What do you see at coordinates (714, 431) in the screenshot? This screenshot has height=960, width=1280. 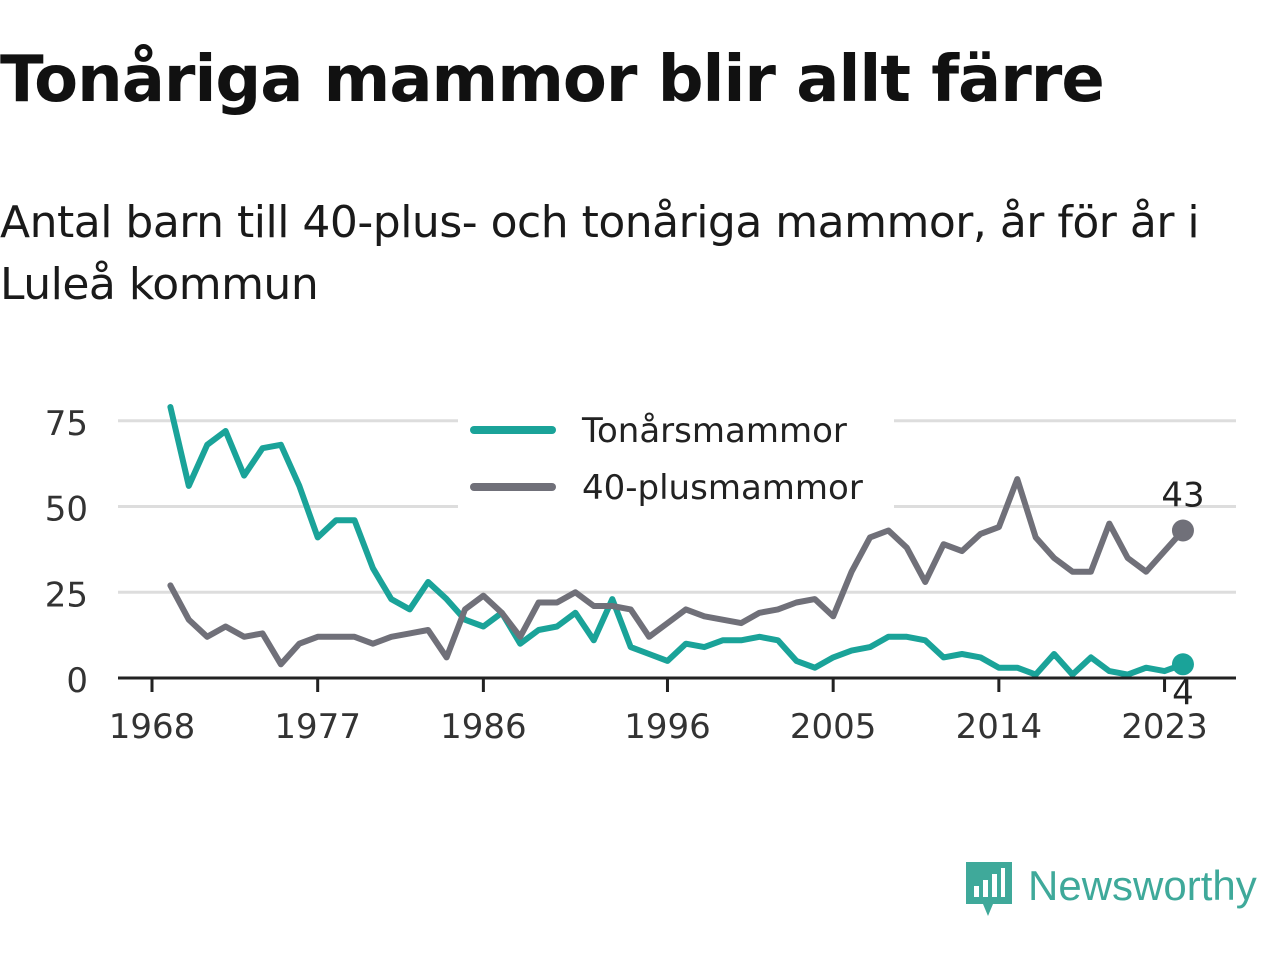 I see `legend-label: Tonårsmammor` at bounding box center [714, 431].